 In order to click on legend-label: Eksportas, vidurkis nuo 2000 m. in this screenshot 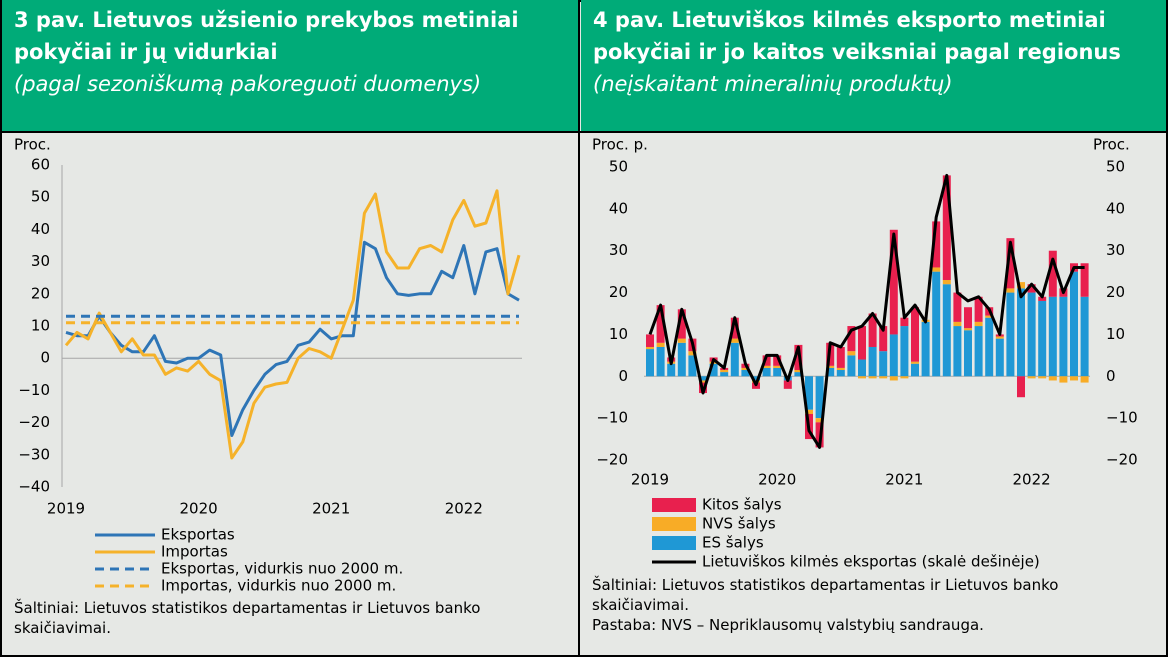, I will do `click(282, 569)`.